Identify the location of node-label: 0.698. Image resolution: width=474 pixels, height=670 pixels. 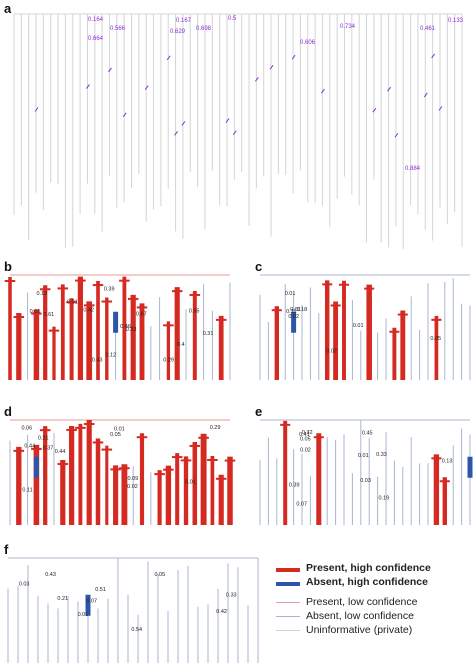
(204, 29).